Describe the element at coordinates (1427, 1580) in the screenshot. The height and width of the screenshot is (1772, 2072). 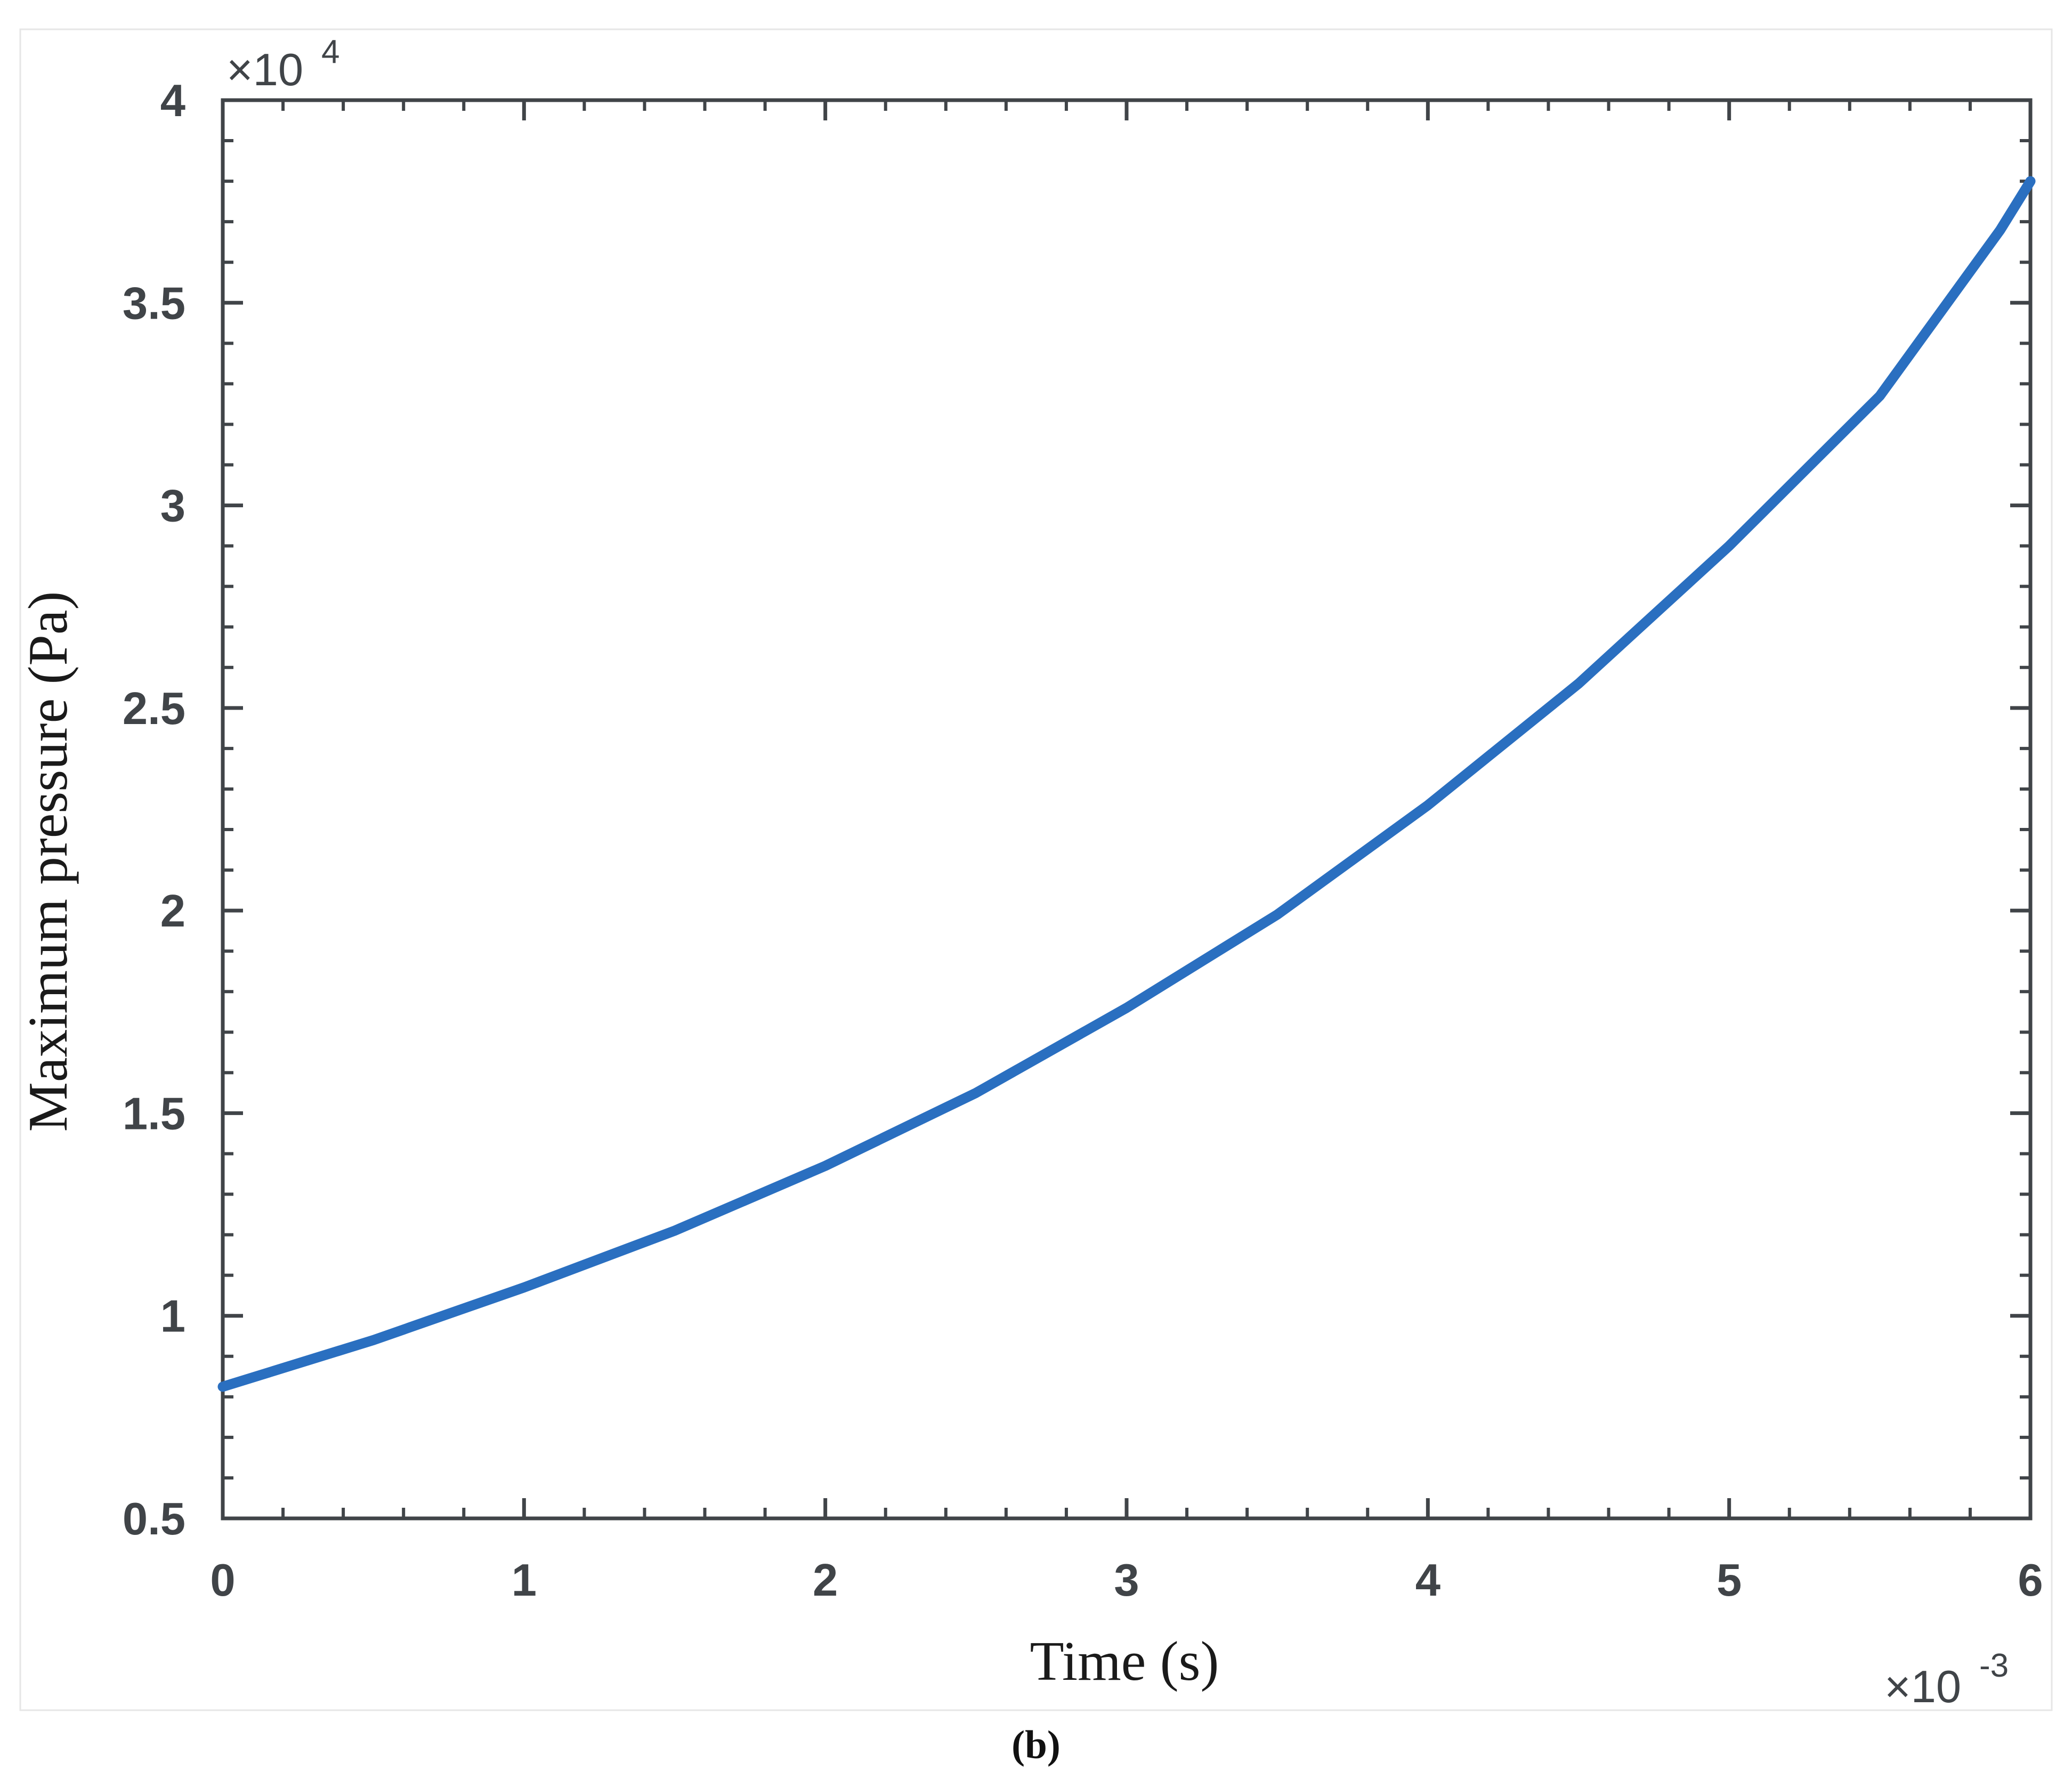
I see `x-tick-label: 4` at that location.